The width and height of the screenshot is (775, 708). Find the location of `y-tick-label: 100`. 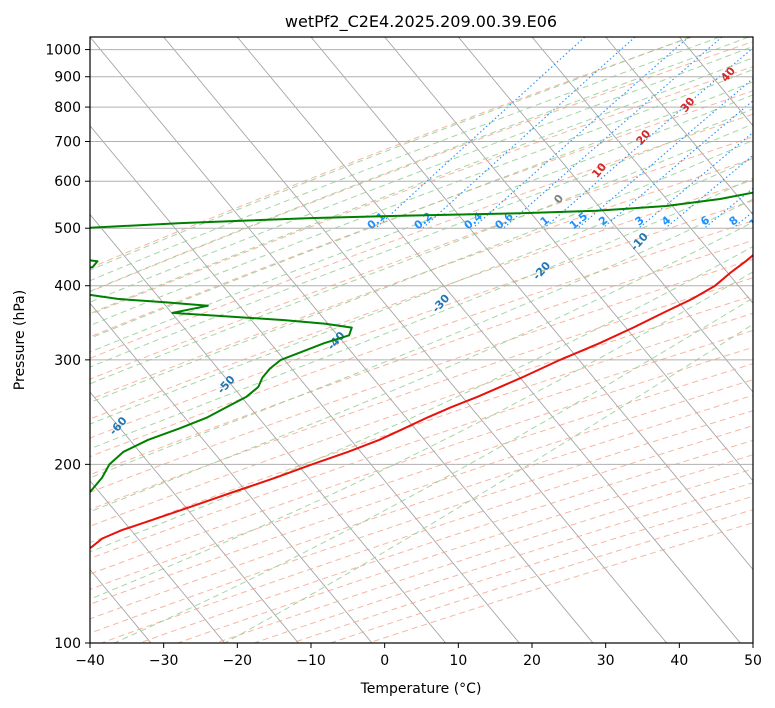

y-tick-label: 100 is located at coordinates (67, 644).